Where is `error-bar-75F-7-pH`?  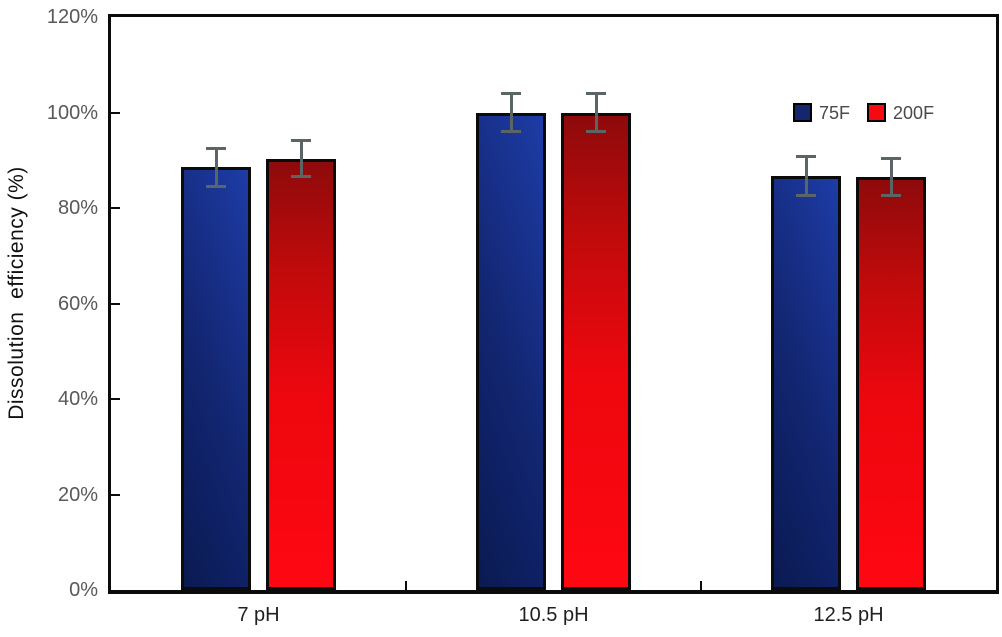
error-bar-75F-7-pH is located at coordinates (216, 167).